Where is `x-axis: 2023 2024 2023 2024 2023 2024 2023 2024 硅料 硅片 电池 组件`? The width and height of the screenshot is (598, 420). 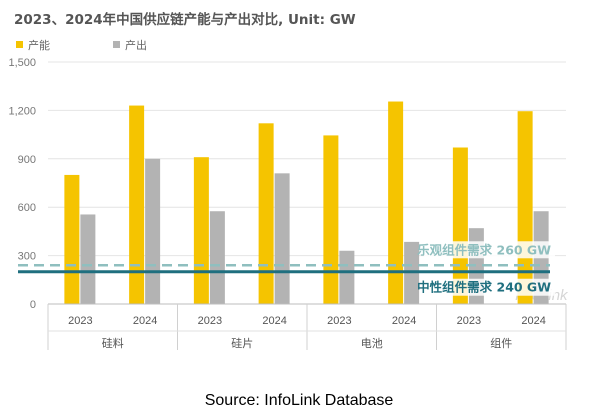 x-axis: 2023 2024 2023 2024 2023 2024 2023 2024 硅料 硅片 电池 组件 is located at coordinates (307, 327).